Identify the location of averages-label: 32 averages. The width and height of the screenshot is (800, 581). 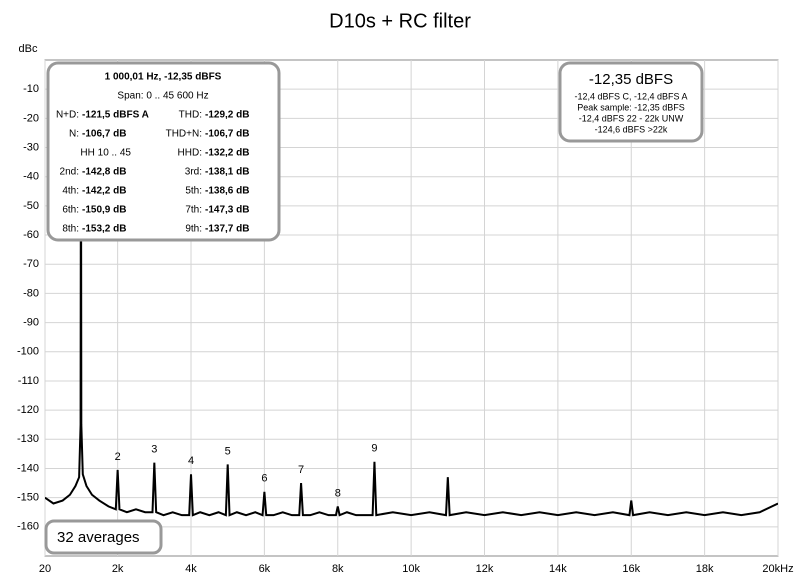
(98, 537).